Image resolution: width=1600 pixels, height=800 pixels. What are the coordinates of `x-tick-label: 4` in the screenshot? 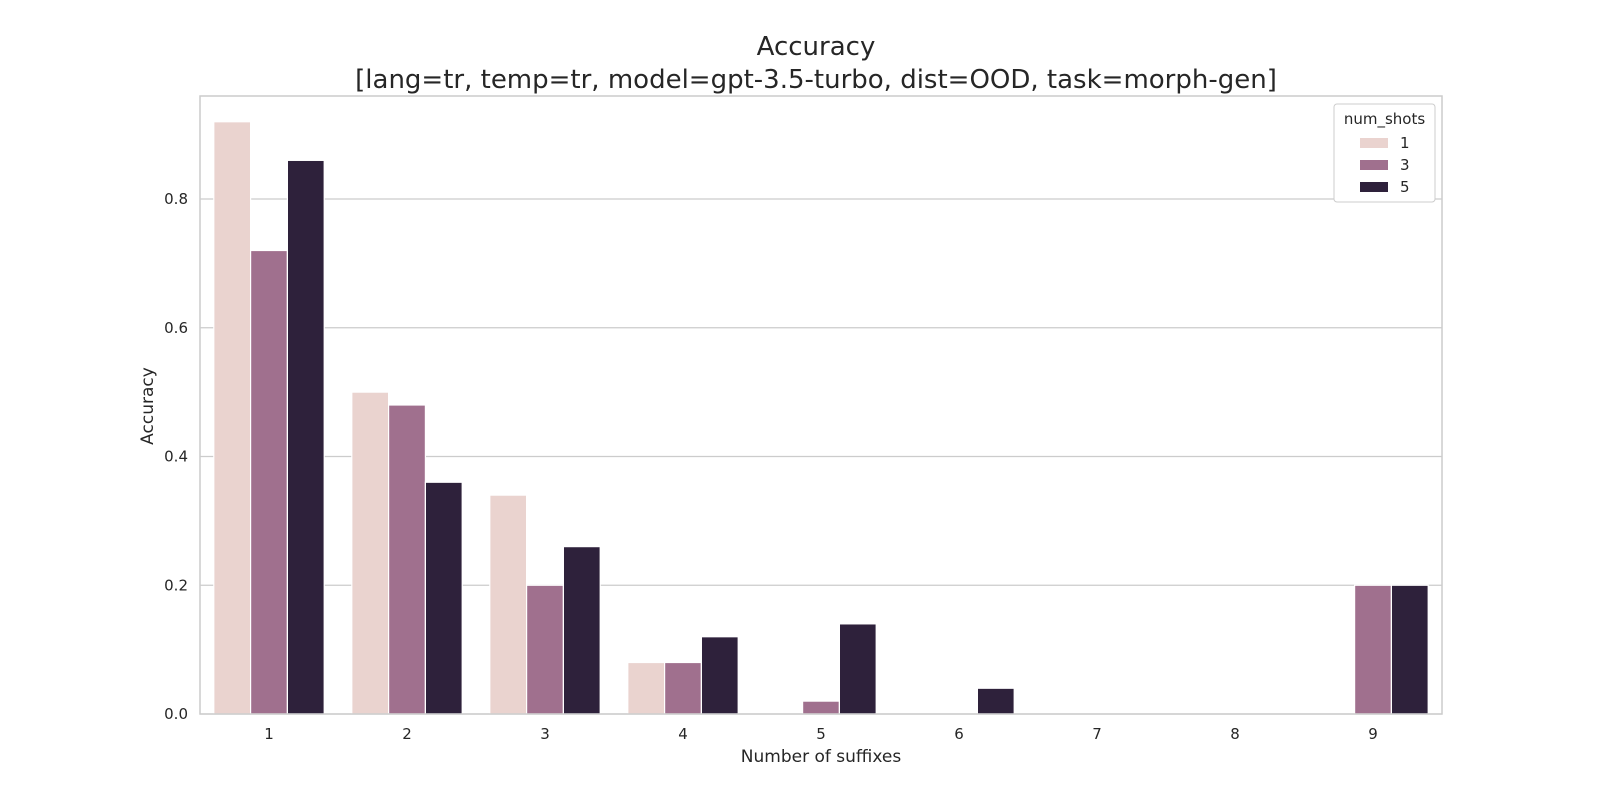 It's located at (683, 734).